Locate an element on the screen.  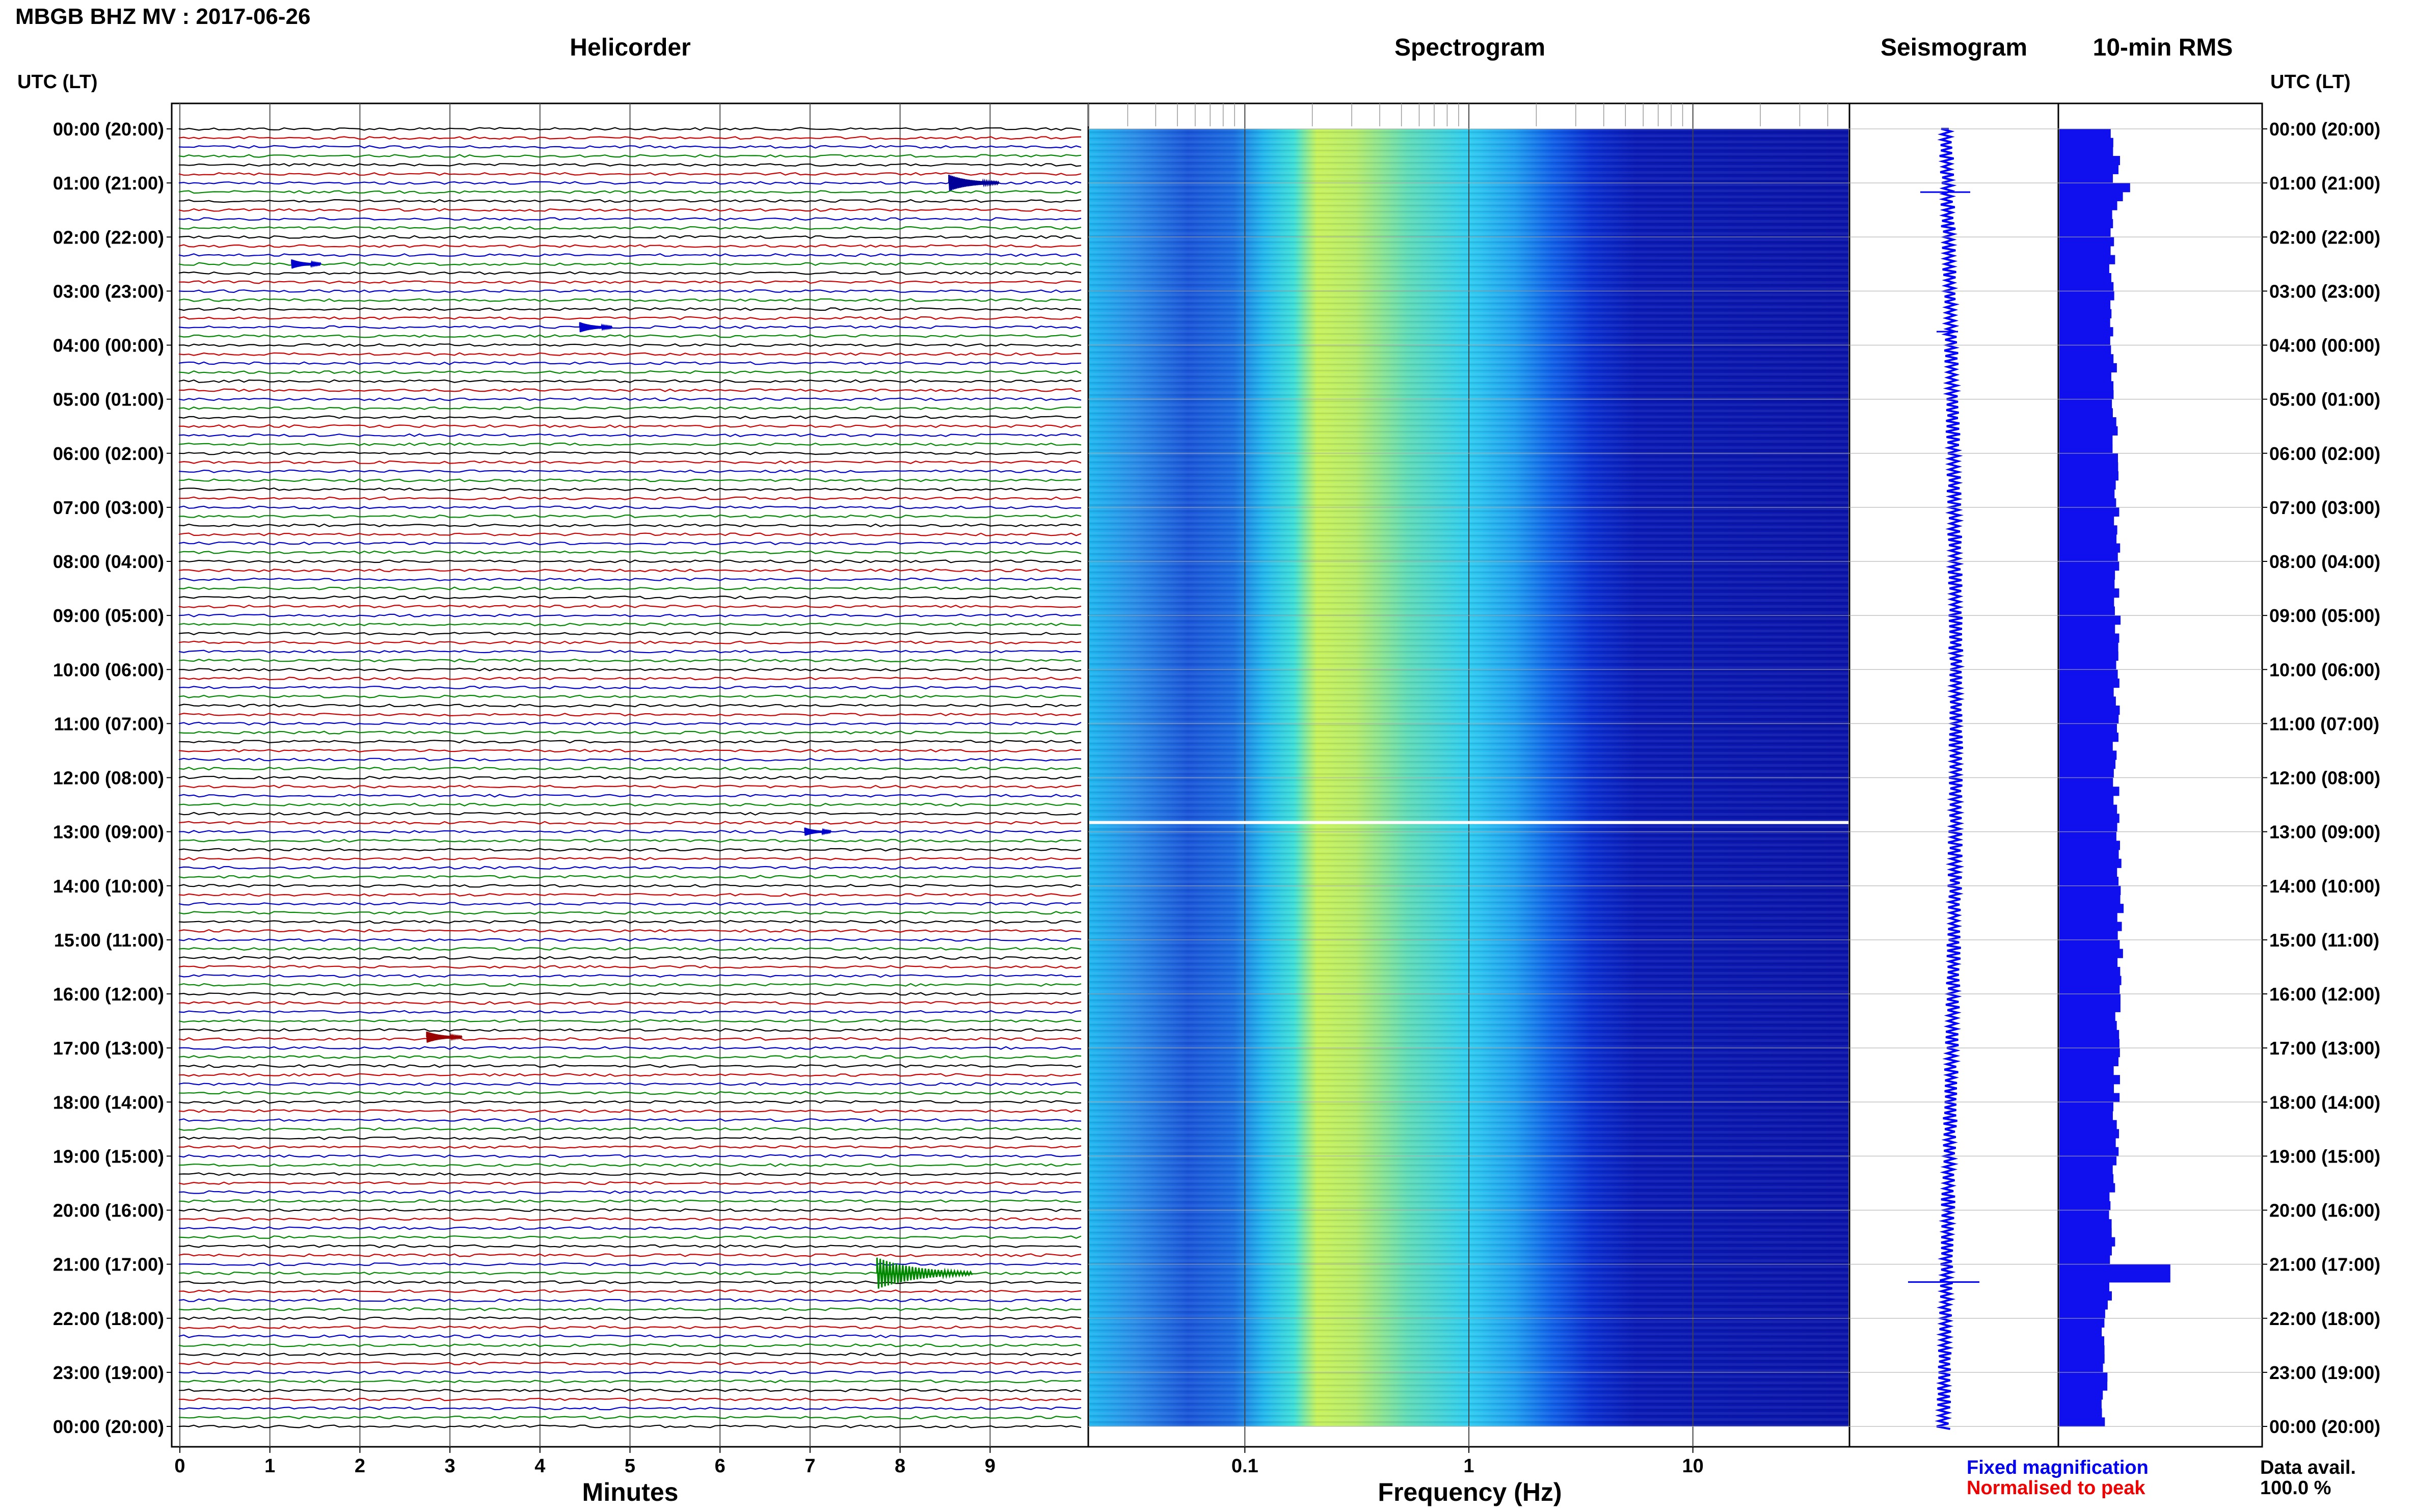
frequency-tick-label: 1 is located at coordinates (1469, 1466).